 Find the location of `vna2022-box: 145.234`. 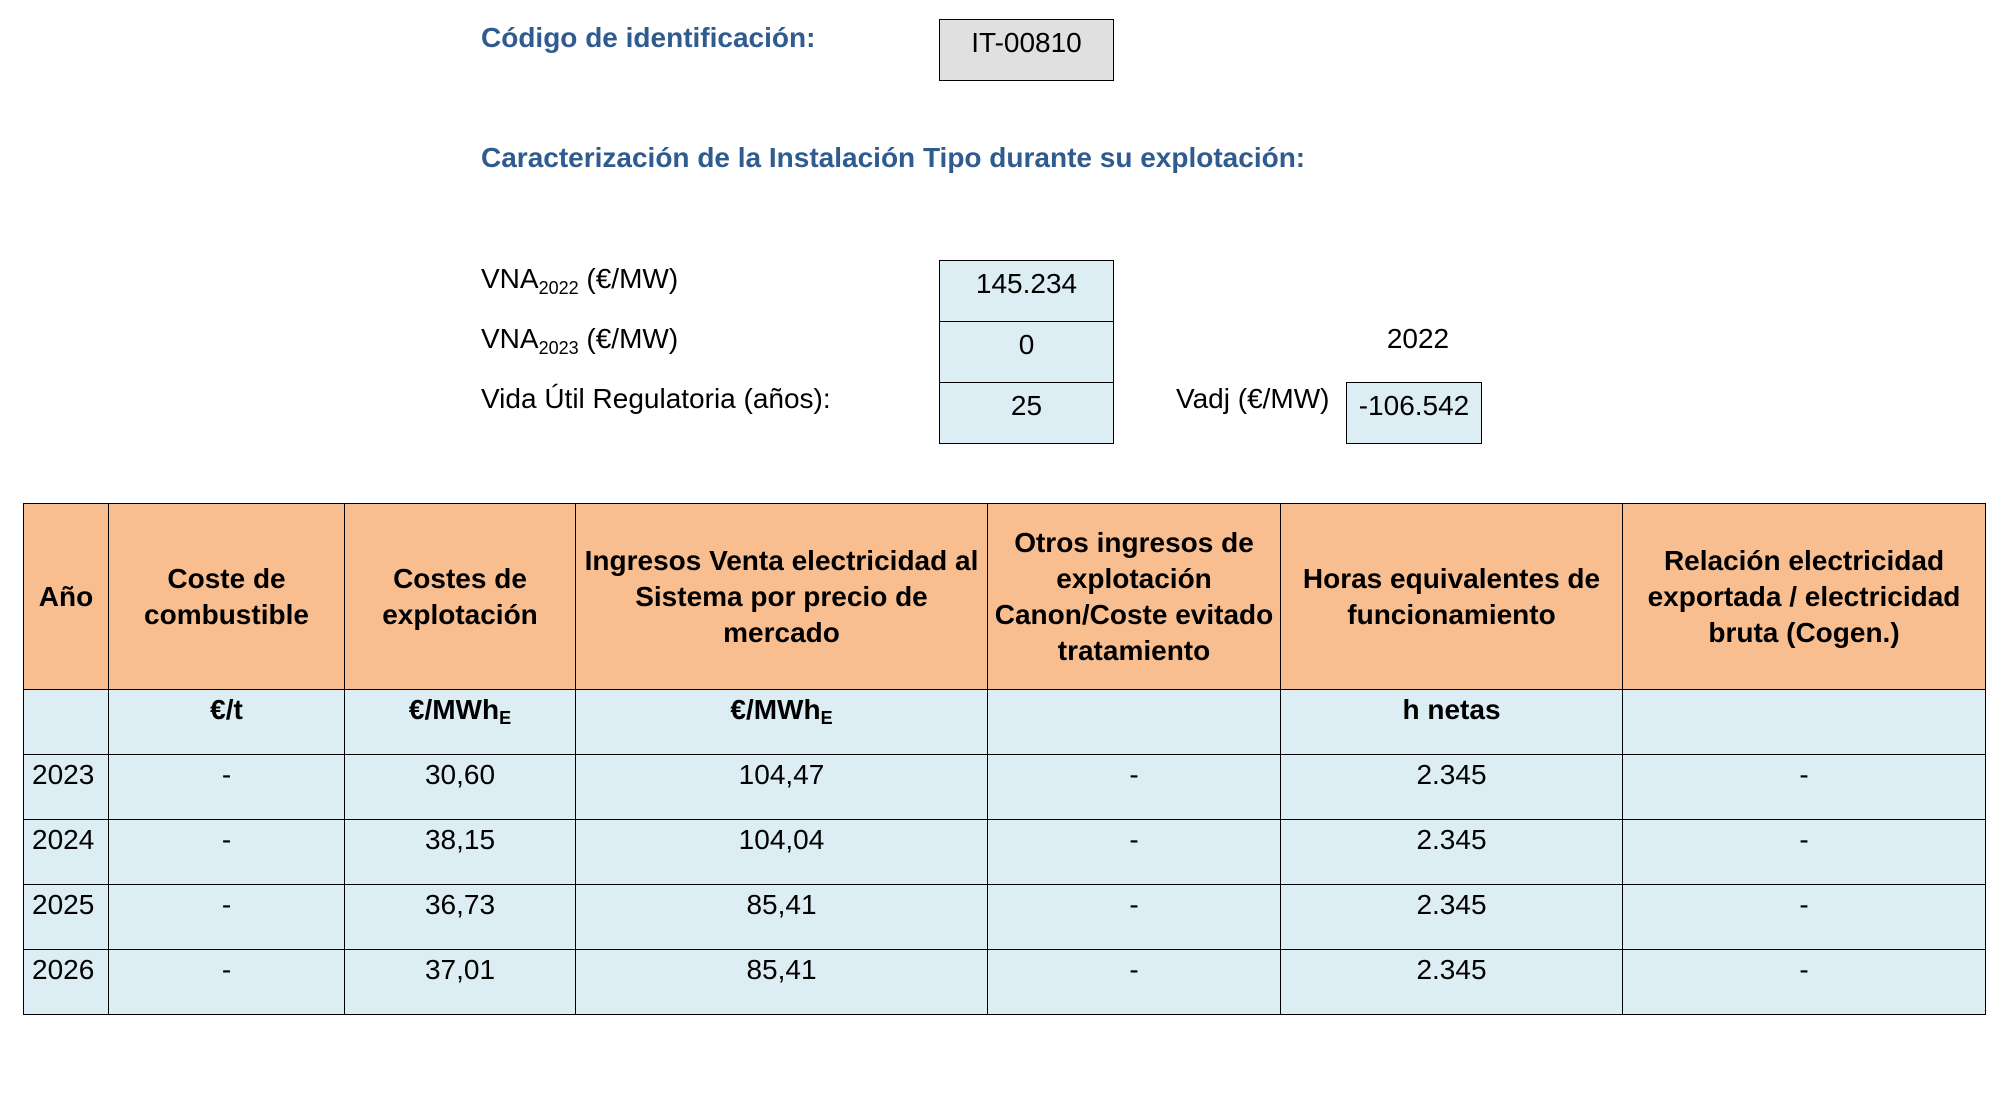

vna2022-box: 145.234 is located at coordinates (1026, 291).